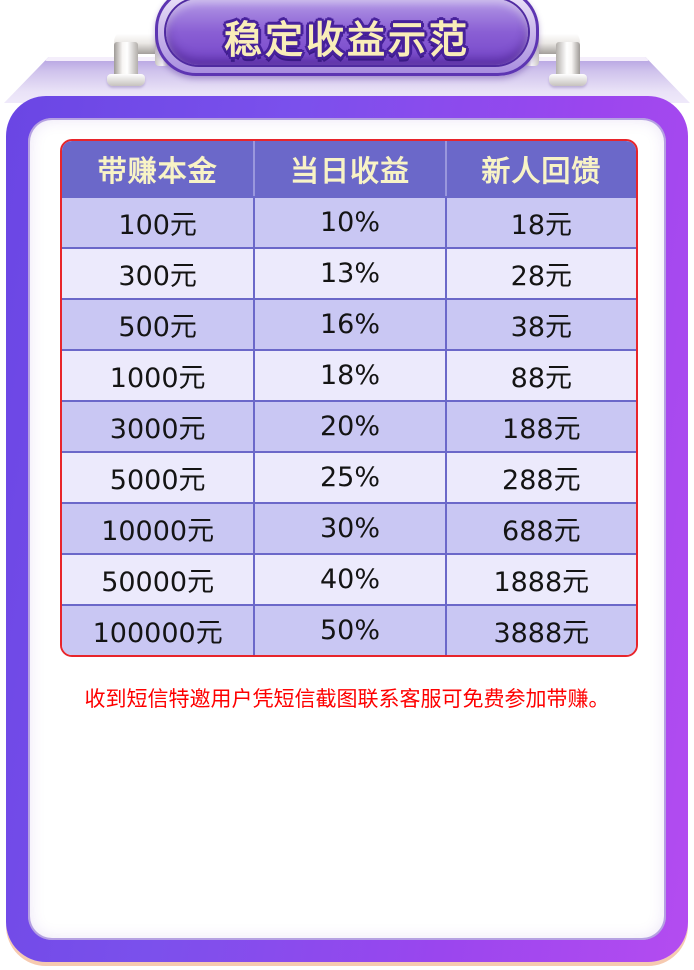  Describe the element at coordinates (157, 378) in the screenshot. I see `table-cell: 1000元` at that location.